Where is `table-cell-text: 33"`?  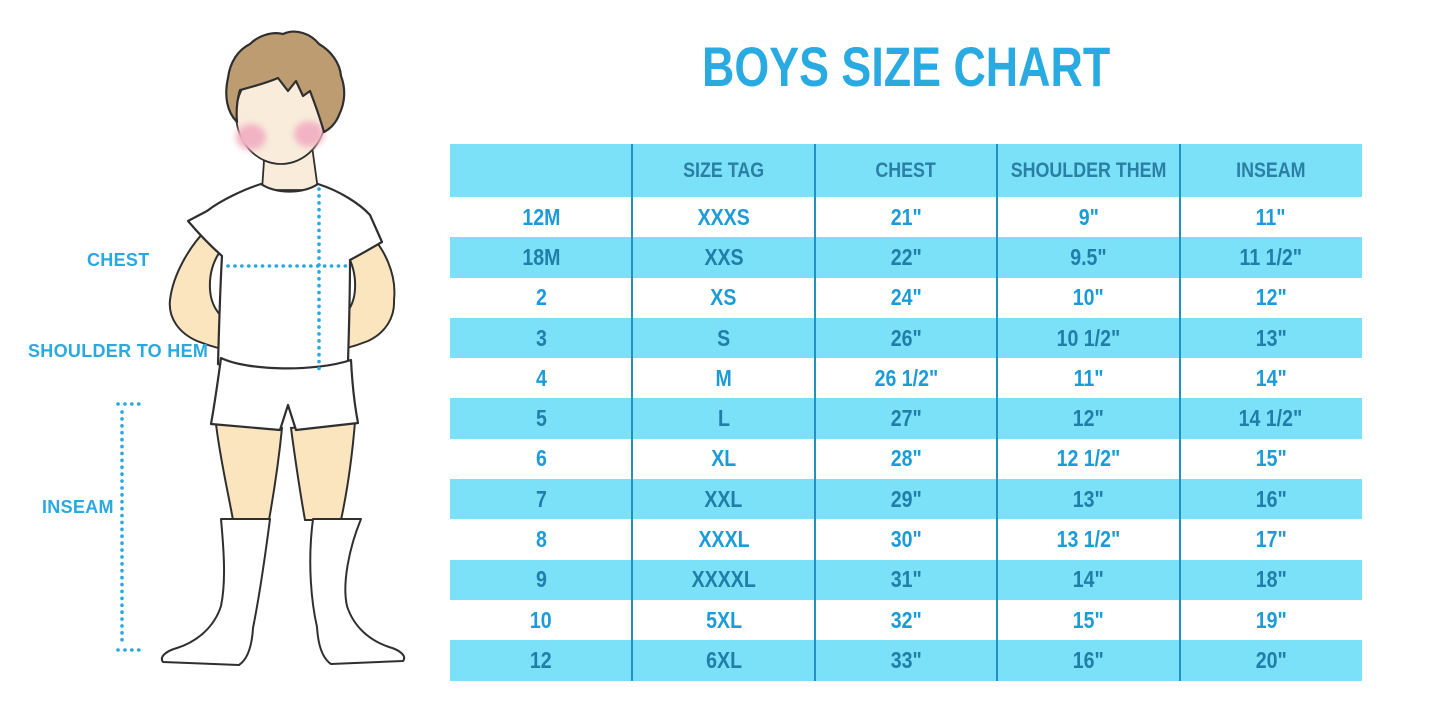 table-cell-text: 33" is located at coordinates (906, 659).